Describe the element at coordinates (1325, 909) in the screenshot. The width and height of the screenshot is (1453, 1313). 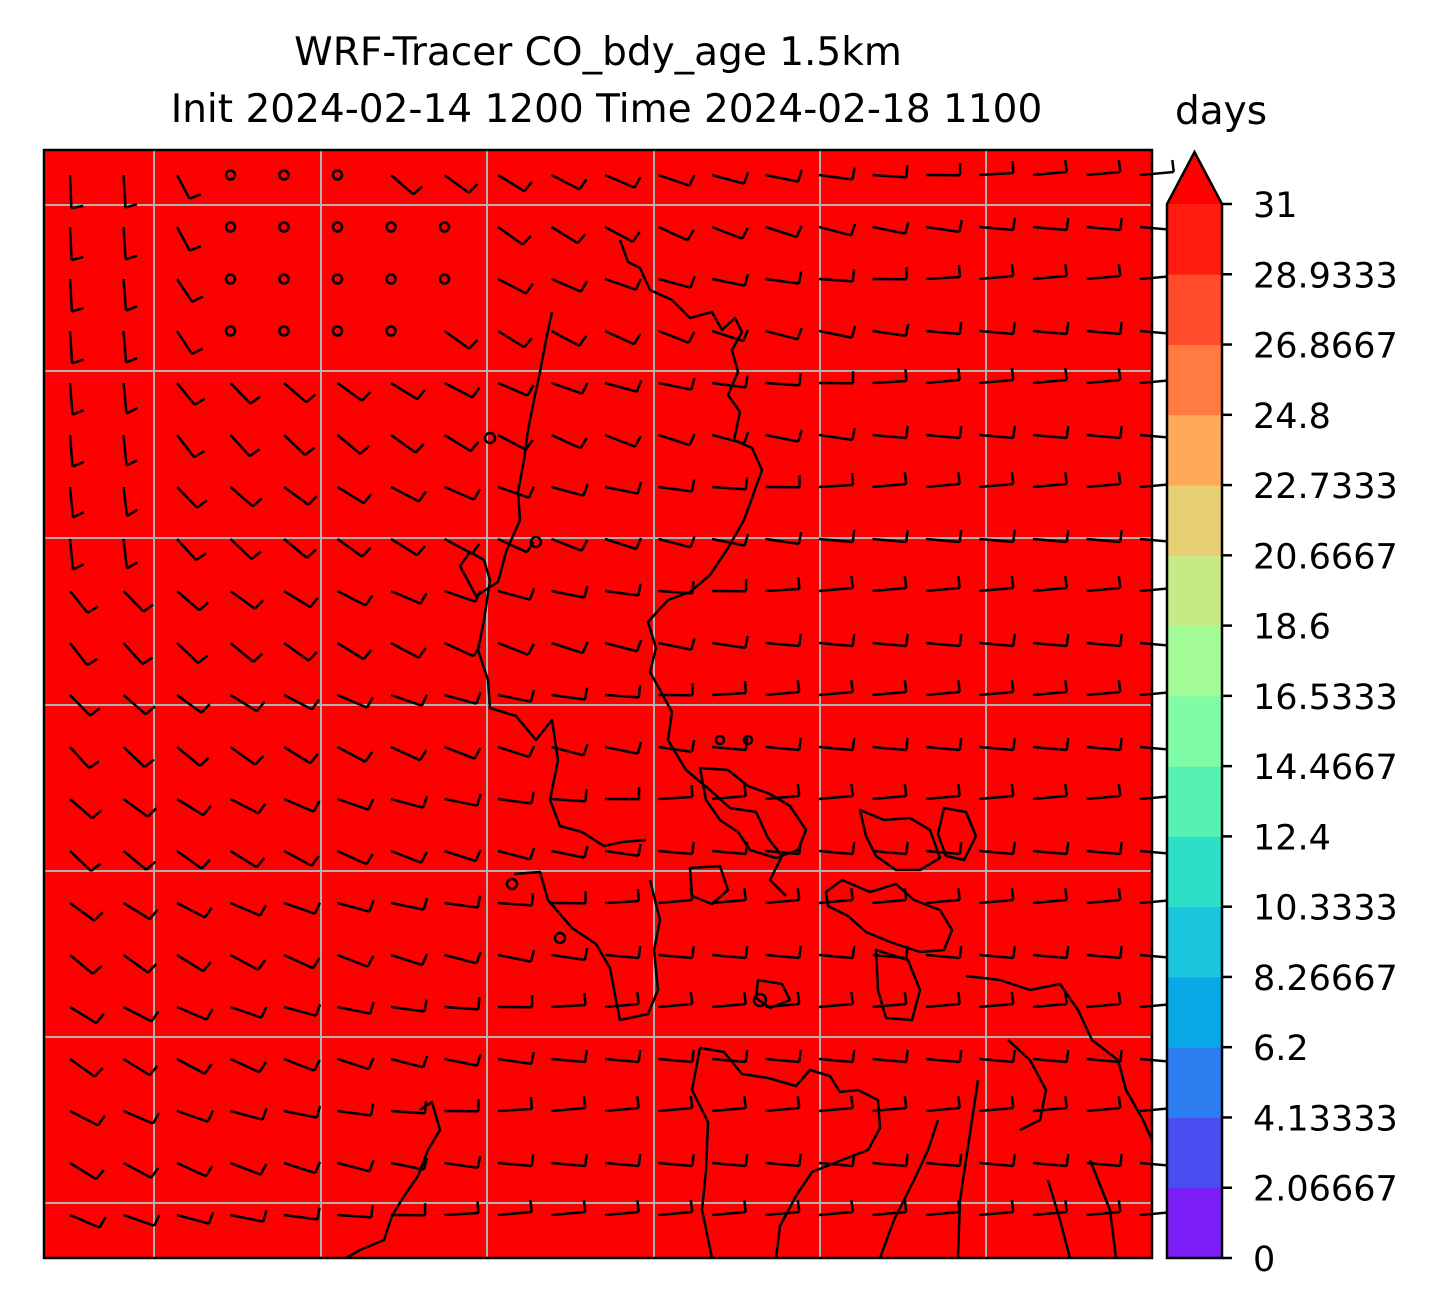
I see `colorbar-tick-label: 10.3333` at that location.